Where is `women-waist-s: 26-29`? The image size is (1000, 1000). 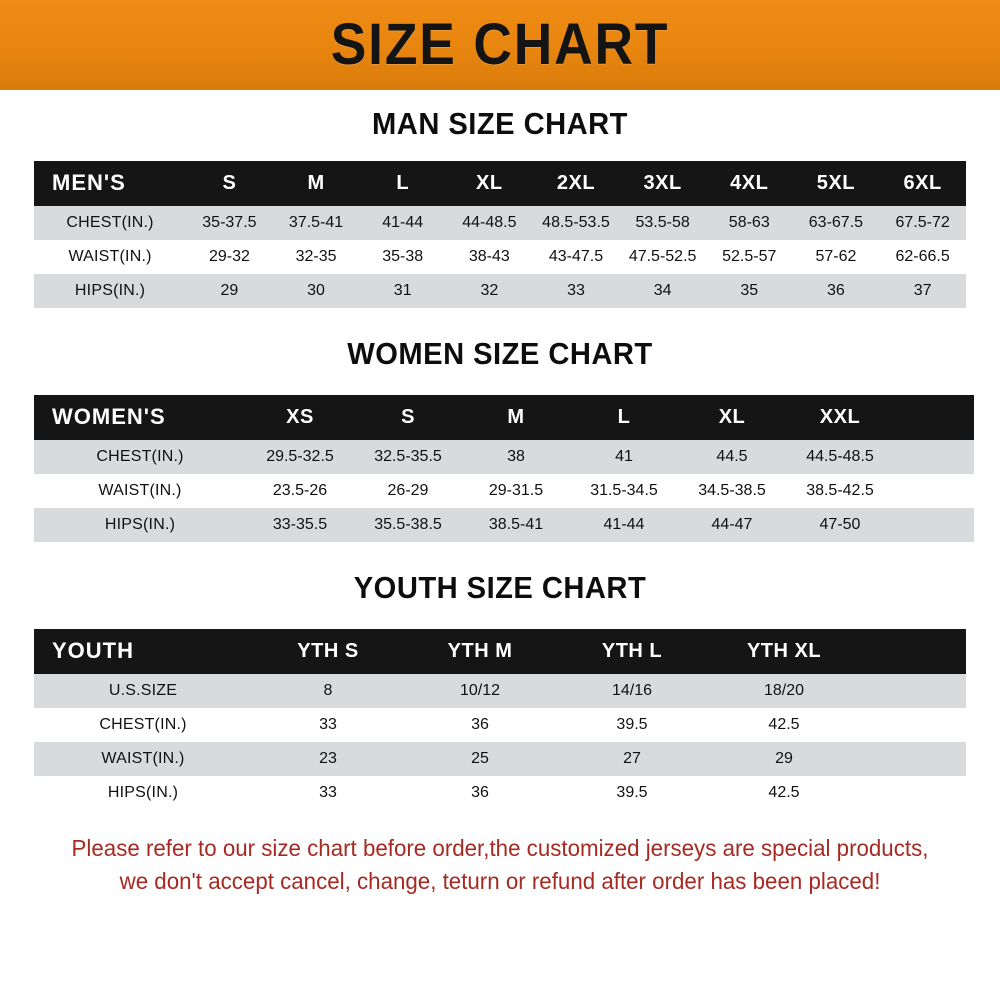
women-waist-s: 26-29 is located at coordinates (408, 491).